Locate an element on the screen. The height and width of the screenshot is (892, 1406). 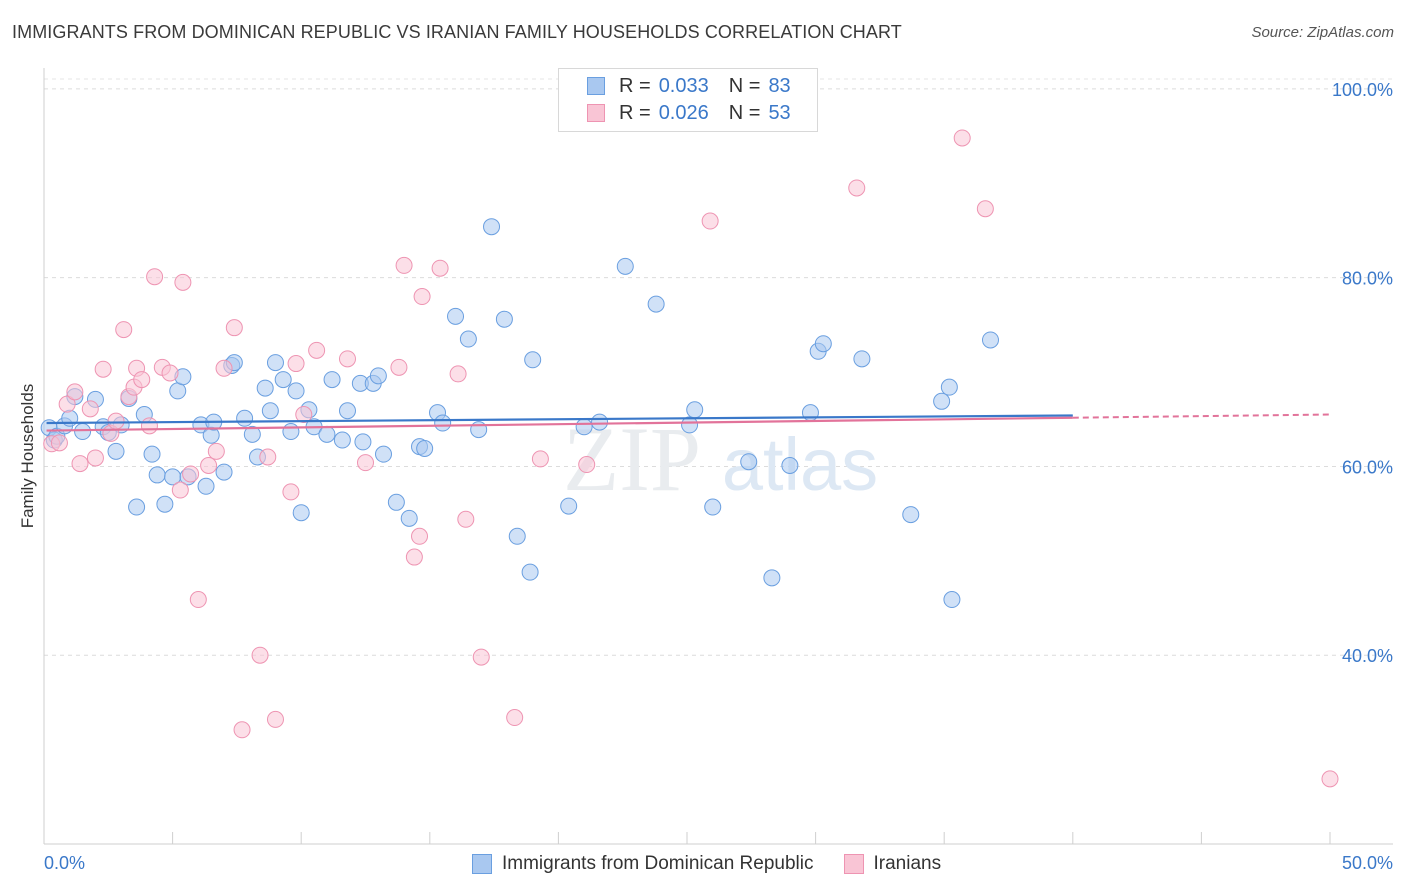
legend-item-iranians: Iranians is located at coordinates (892, 864).